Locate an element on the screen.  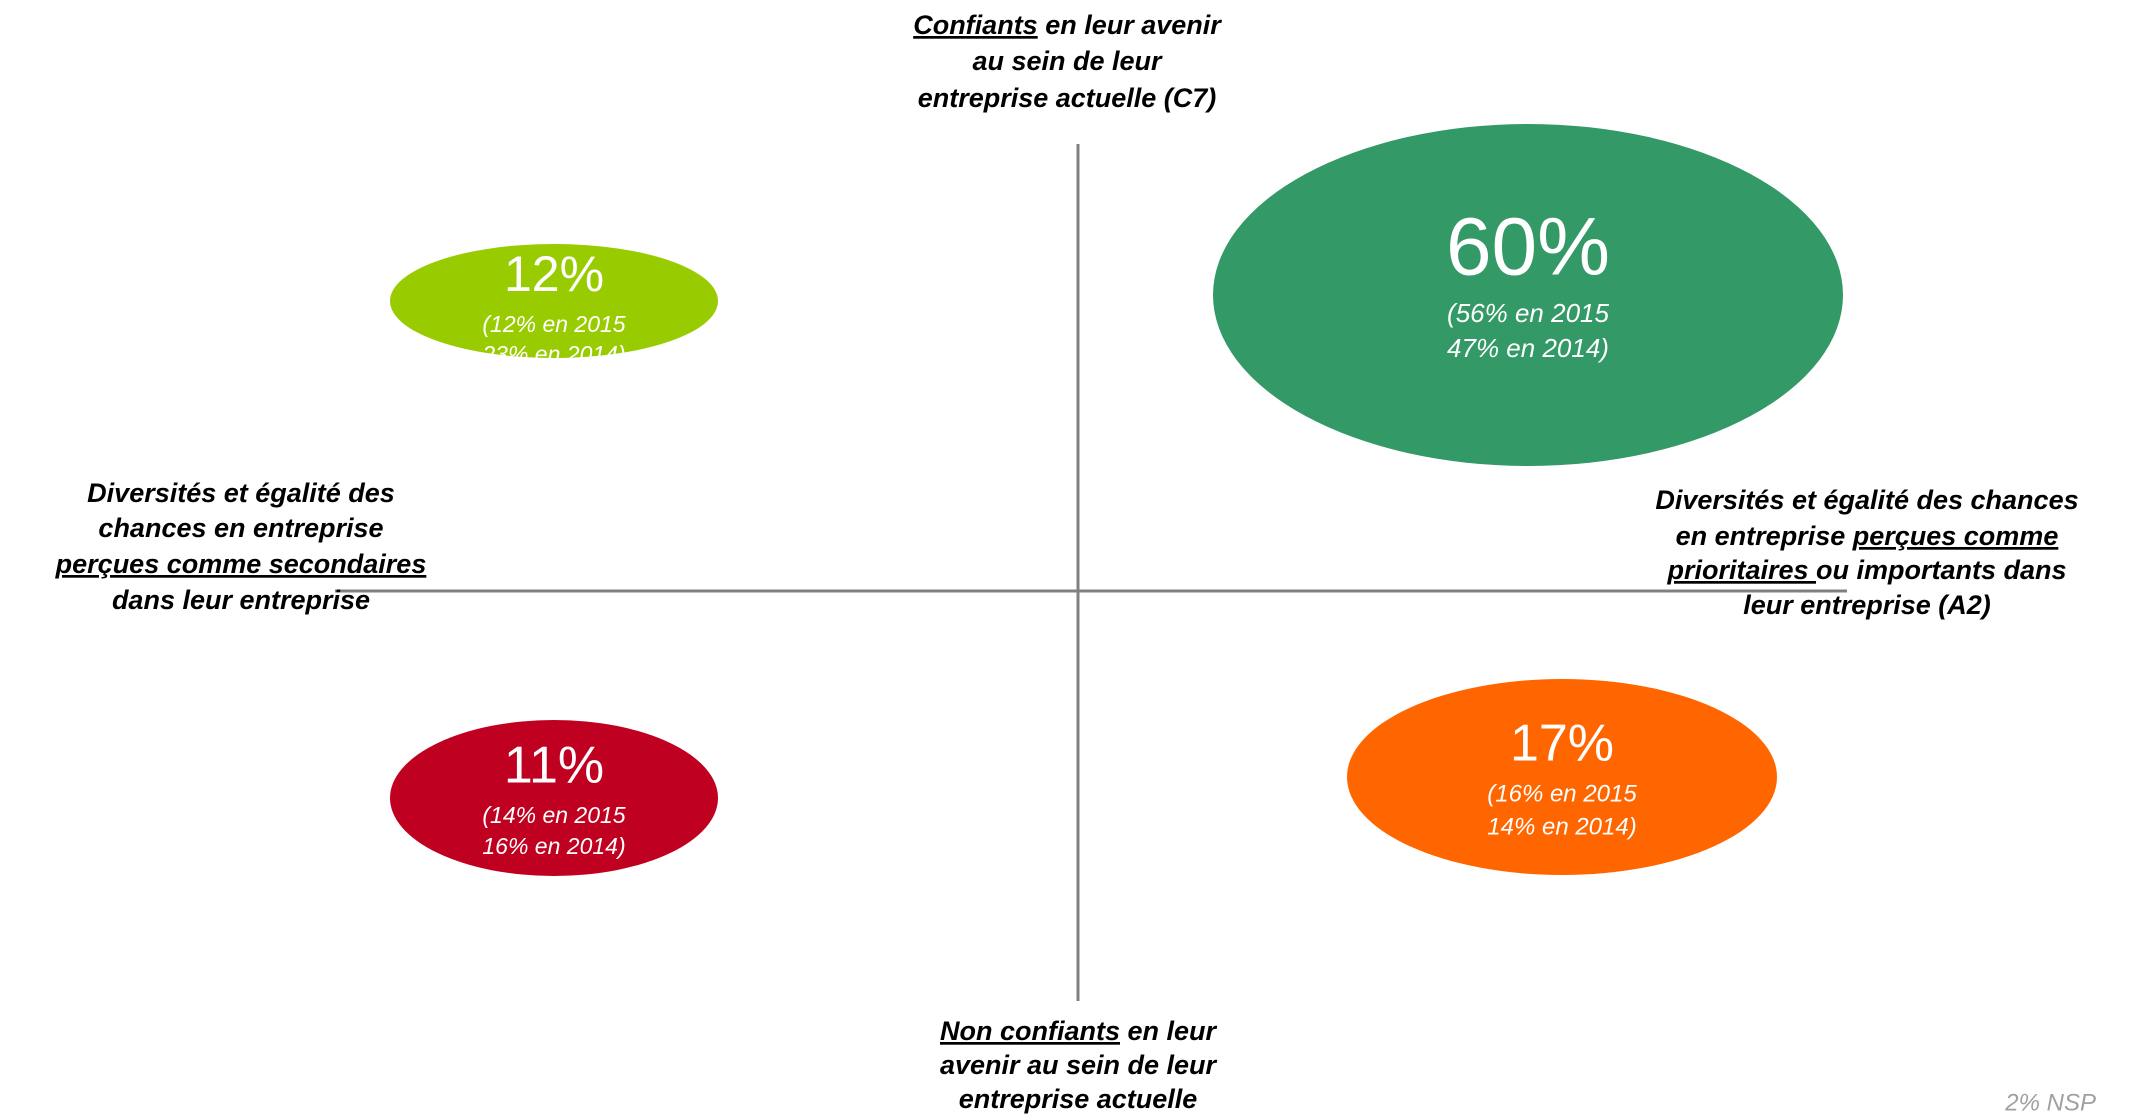
right-axis-label: Diversités et égalité des chances is located at coordinates (1866, 500).